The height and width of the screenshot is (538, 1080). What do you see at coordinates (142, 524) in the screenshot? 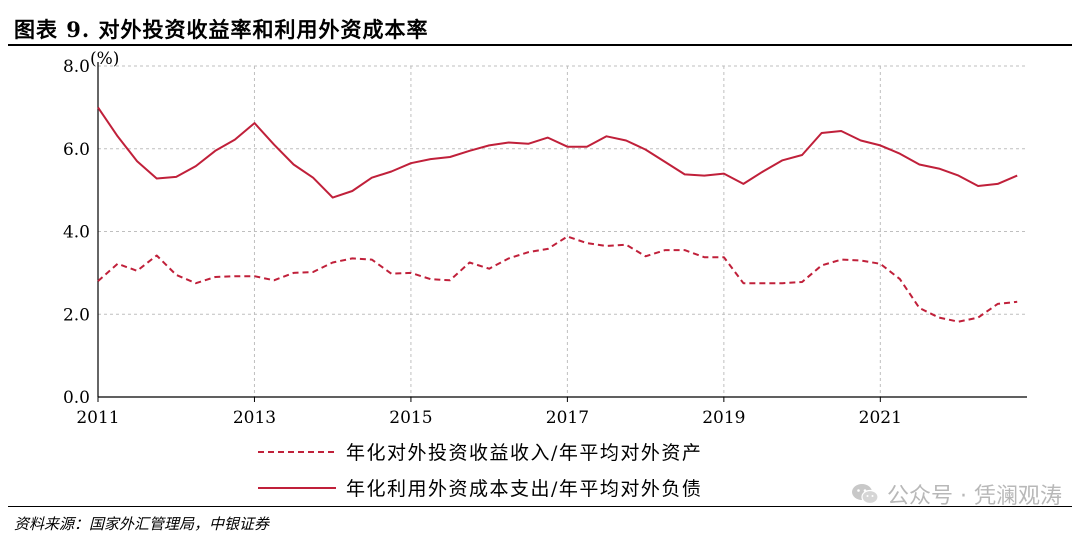
I see `source-note: 资料来源：国家外汇管理局，中银证券` at bounding box center [142, 524].